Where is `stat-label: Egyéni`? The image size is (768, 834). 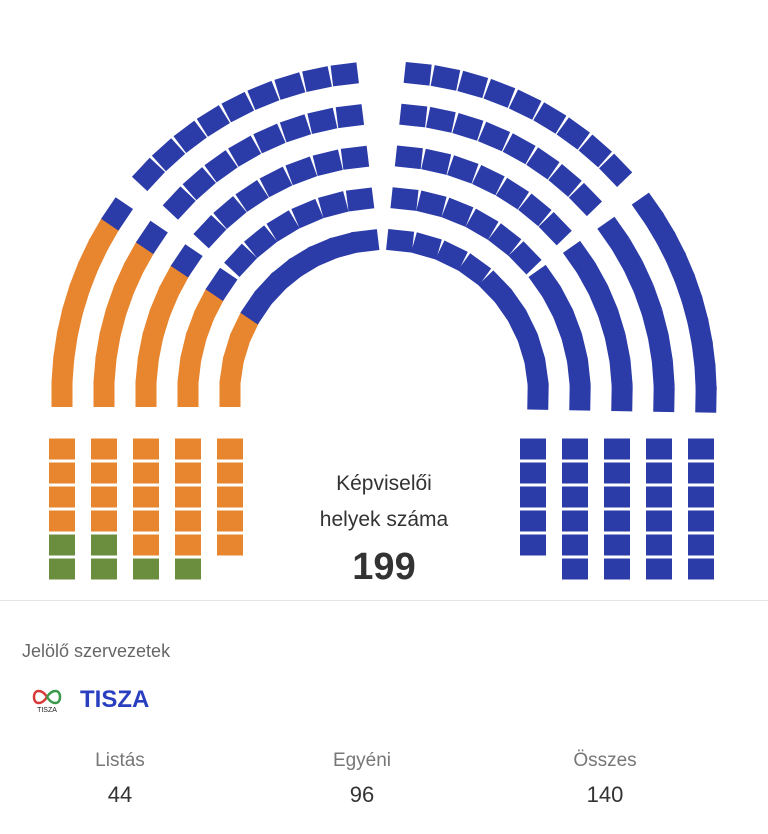 stat-label: Egyéni is located at coordinates (362, 760).